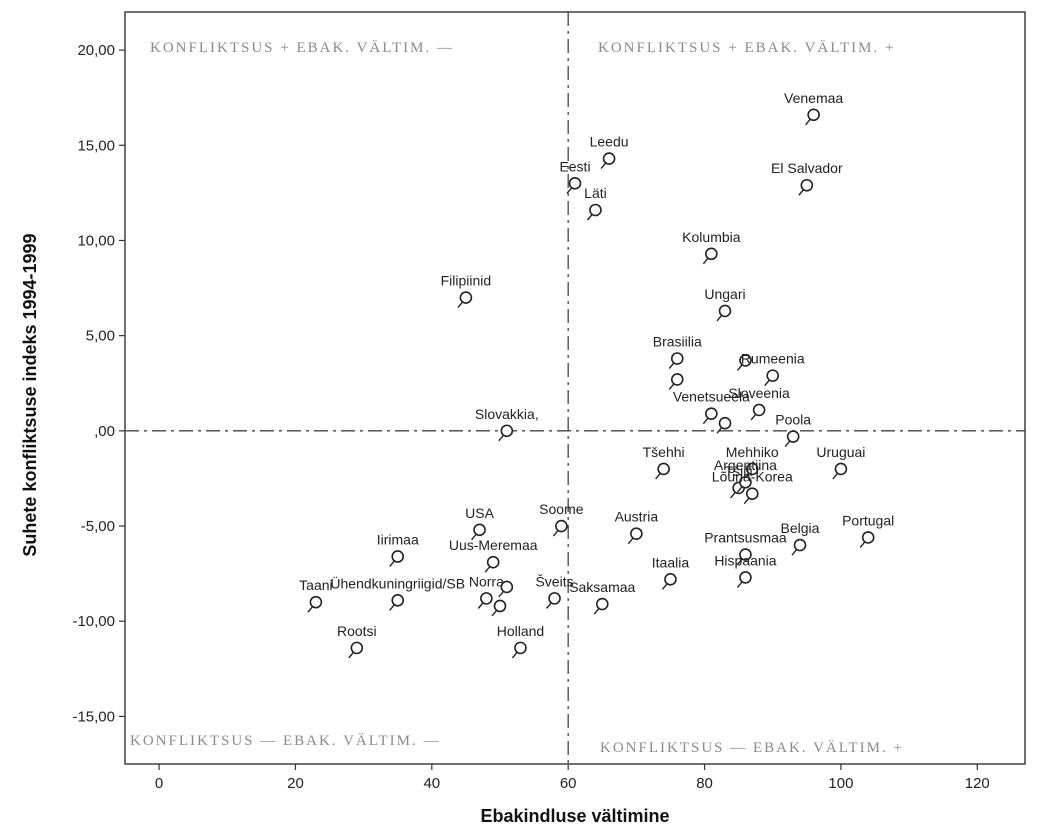 This screenshot has width=1047, height=834. I want to click on point-label: Poola, so click(793, 420).